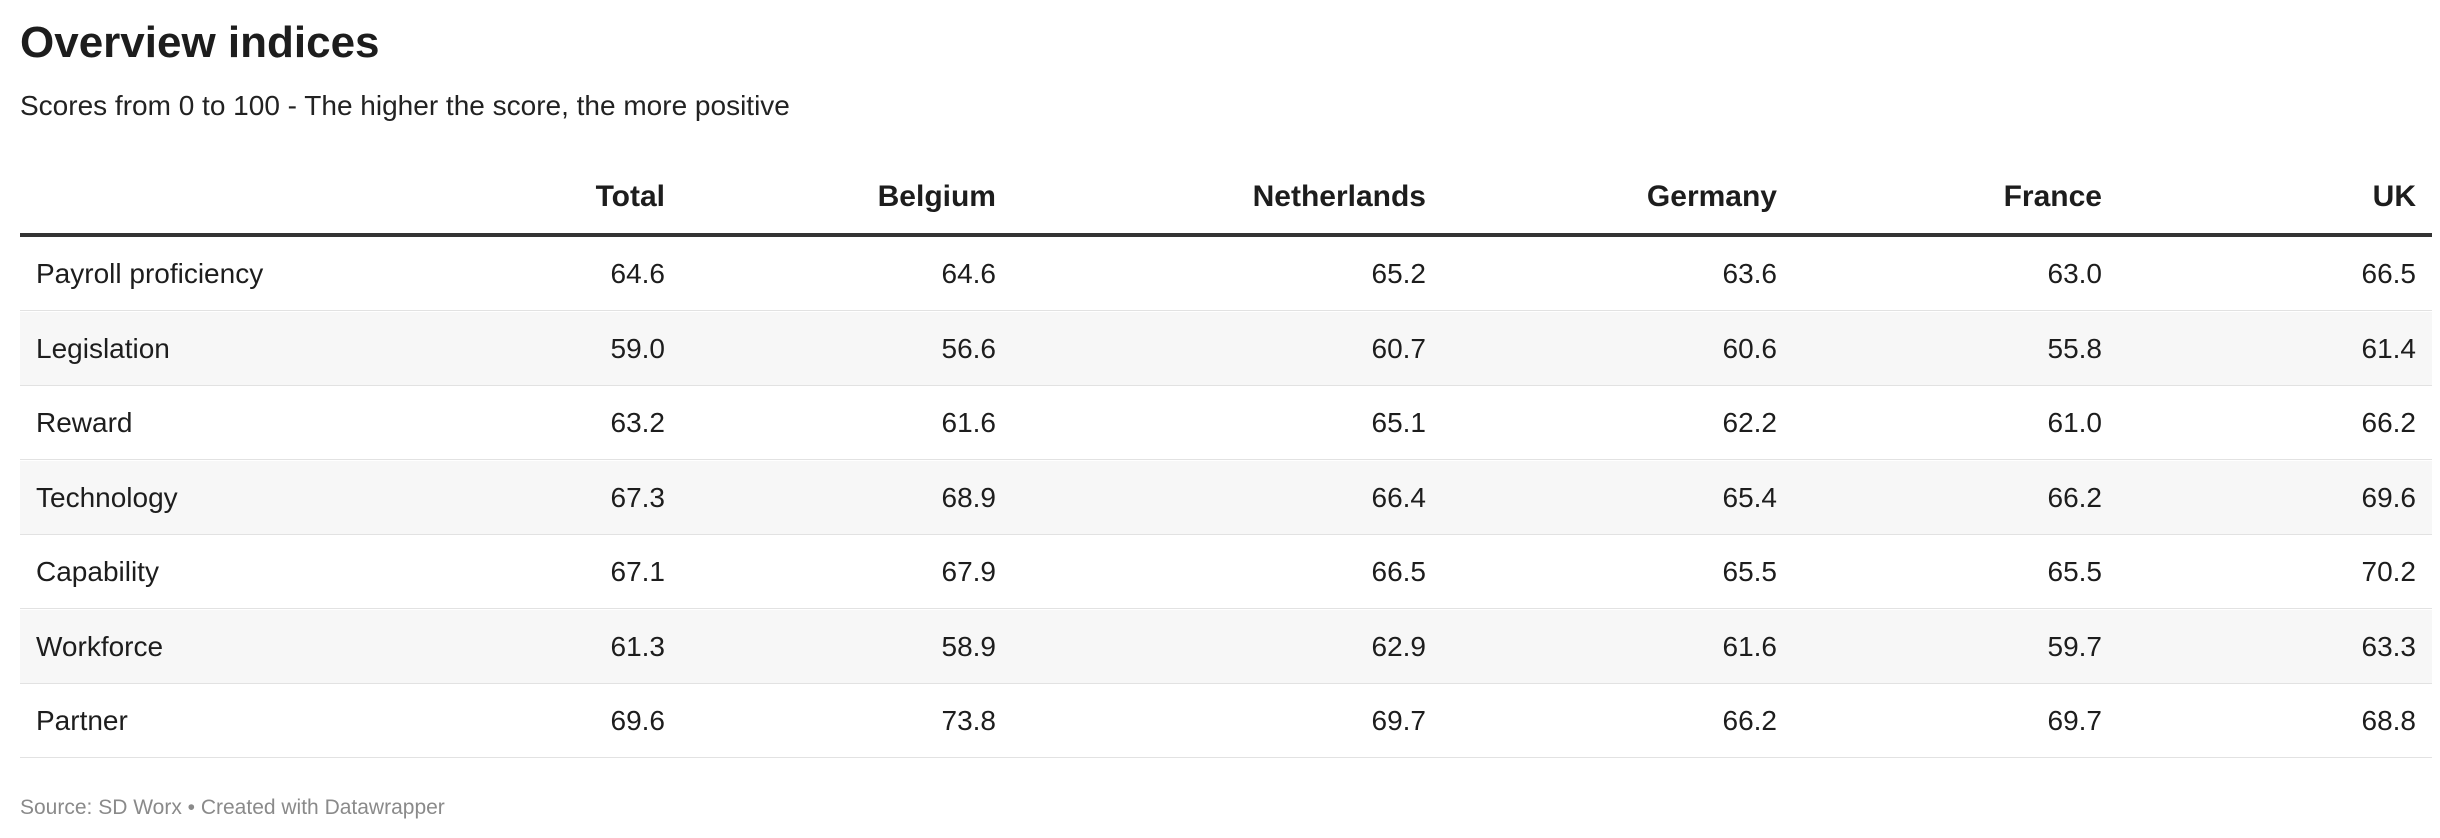  Describe the element at coordinates (2389, 720) in the screenshot. I see `cell-value: 68.8` at that location.